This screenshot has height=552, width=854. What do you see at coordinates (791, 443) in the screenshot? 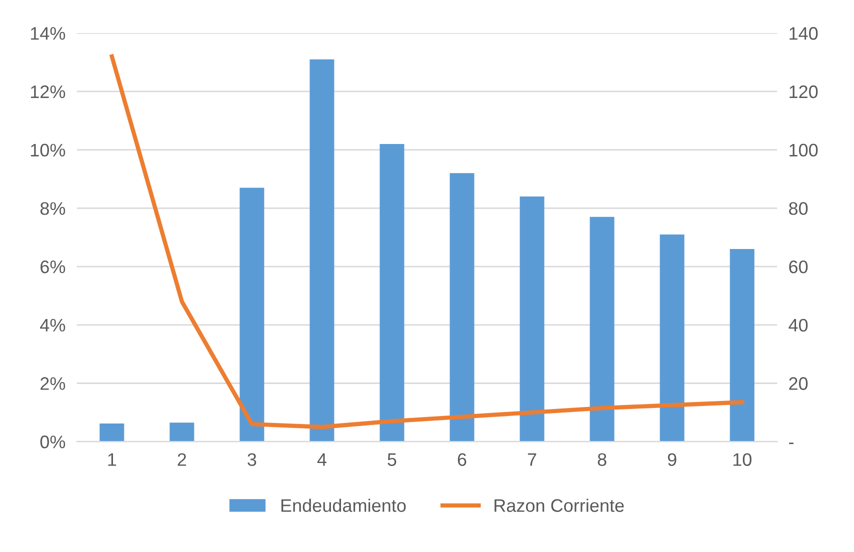
I see `y2-tick-label: -` at bounding box center [791, 443].